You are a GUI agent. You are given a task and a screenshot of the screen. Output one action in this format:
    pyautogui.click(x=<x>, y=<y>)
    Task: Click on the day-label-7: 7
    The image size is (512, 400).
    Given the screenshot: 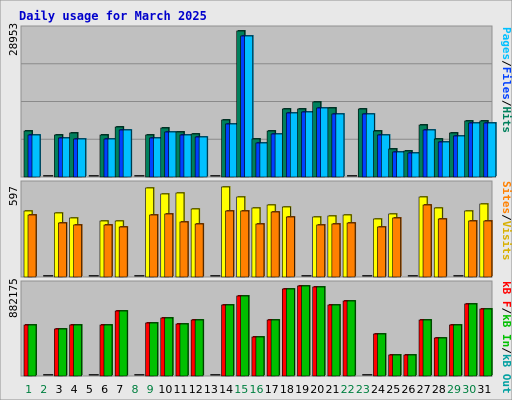 What is the action you would take?
    pyautogui.click(x=119, y=389)
    